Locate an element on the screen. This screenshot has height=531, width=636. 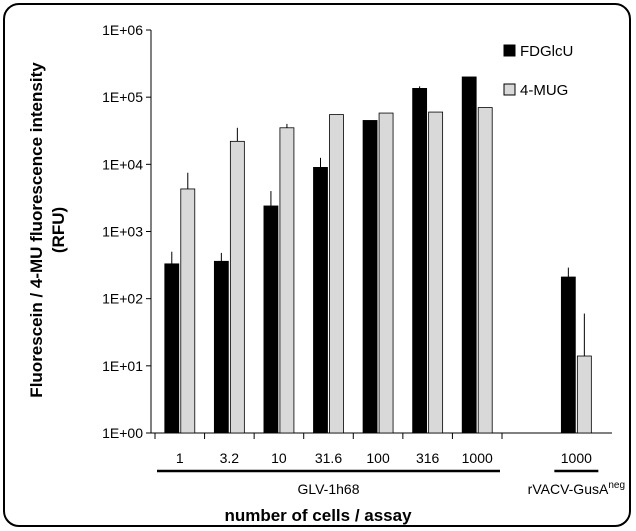
legend-swatch-4mug is located at coordinates (509, 89).